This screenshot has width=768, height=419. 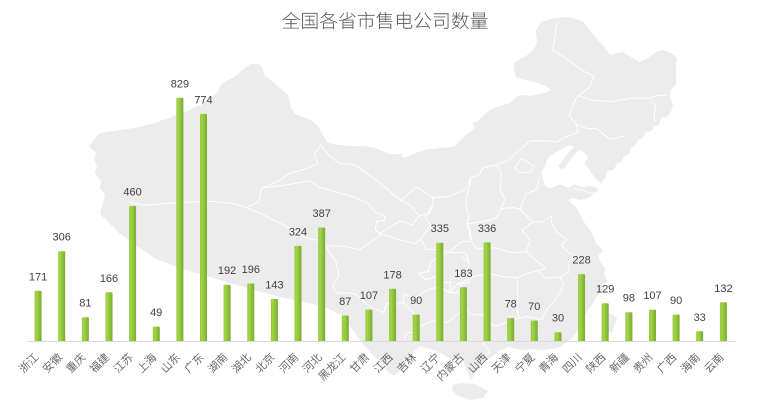 I want to click on svg-text: 81, so click(x=85, y=304).